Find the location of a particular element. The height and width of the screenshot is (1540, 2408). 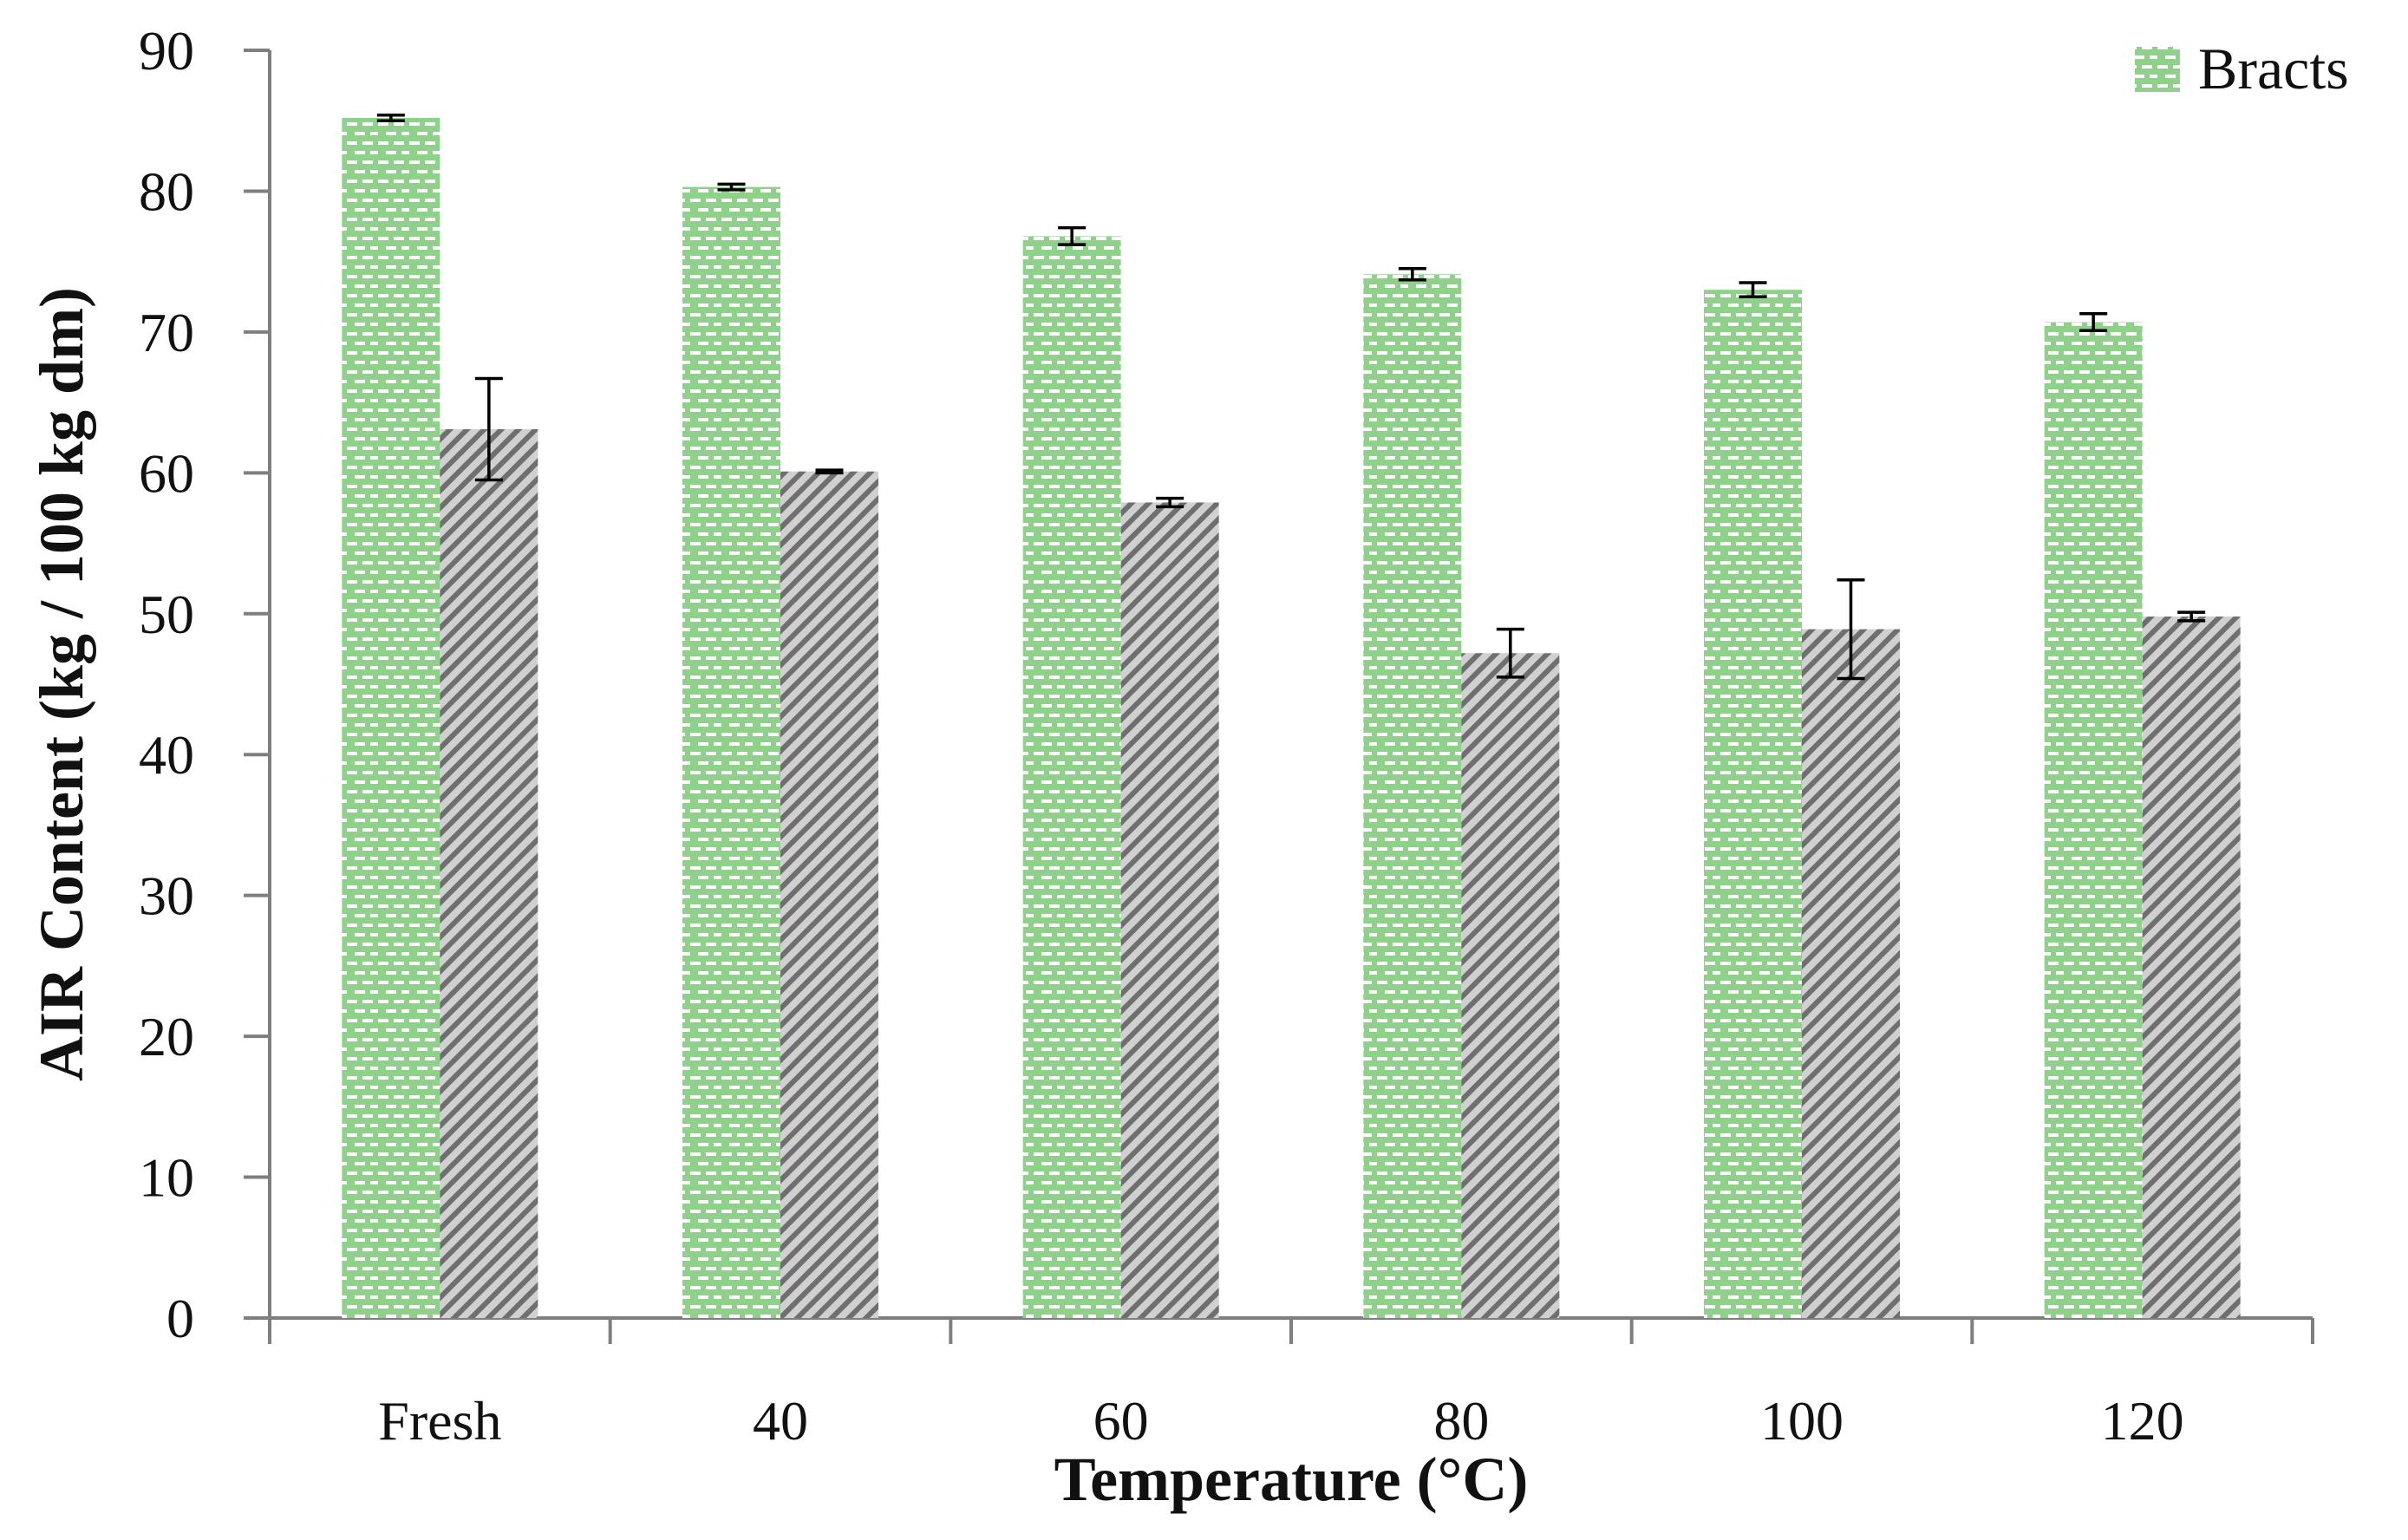

x-axis-title: Temperature (°C) is located at coordinates (1292, 1479).